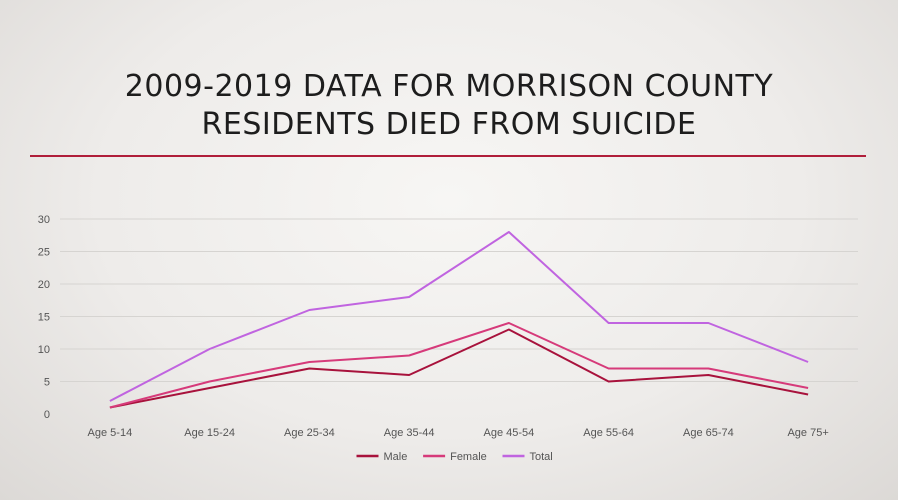  Describe the element at coordinates (409, 433) in the screenshot. I see `x-tick-label: Age 35-44` at that location.